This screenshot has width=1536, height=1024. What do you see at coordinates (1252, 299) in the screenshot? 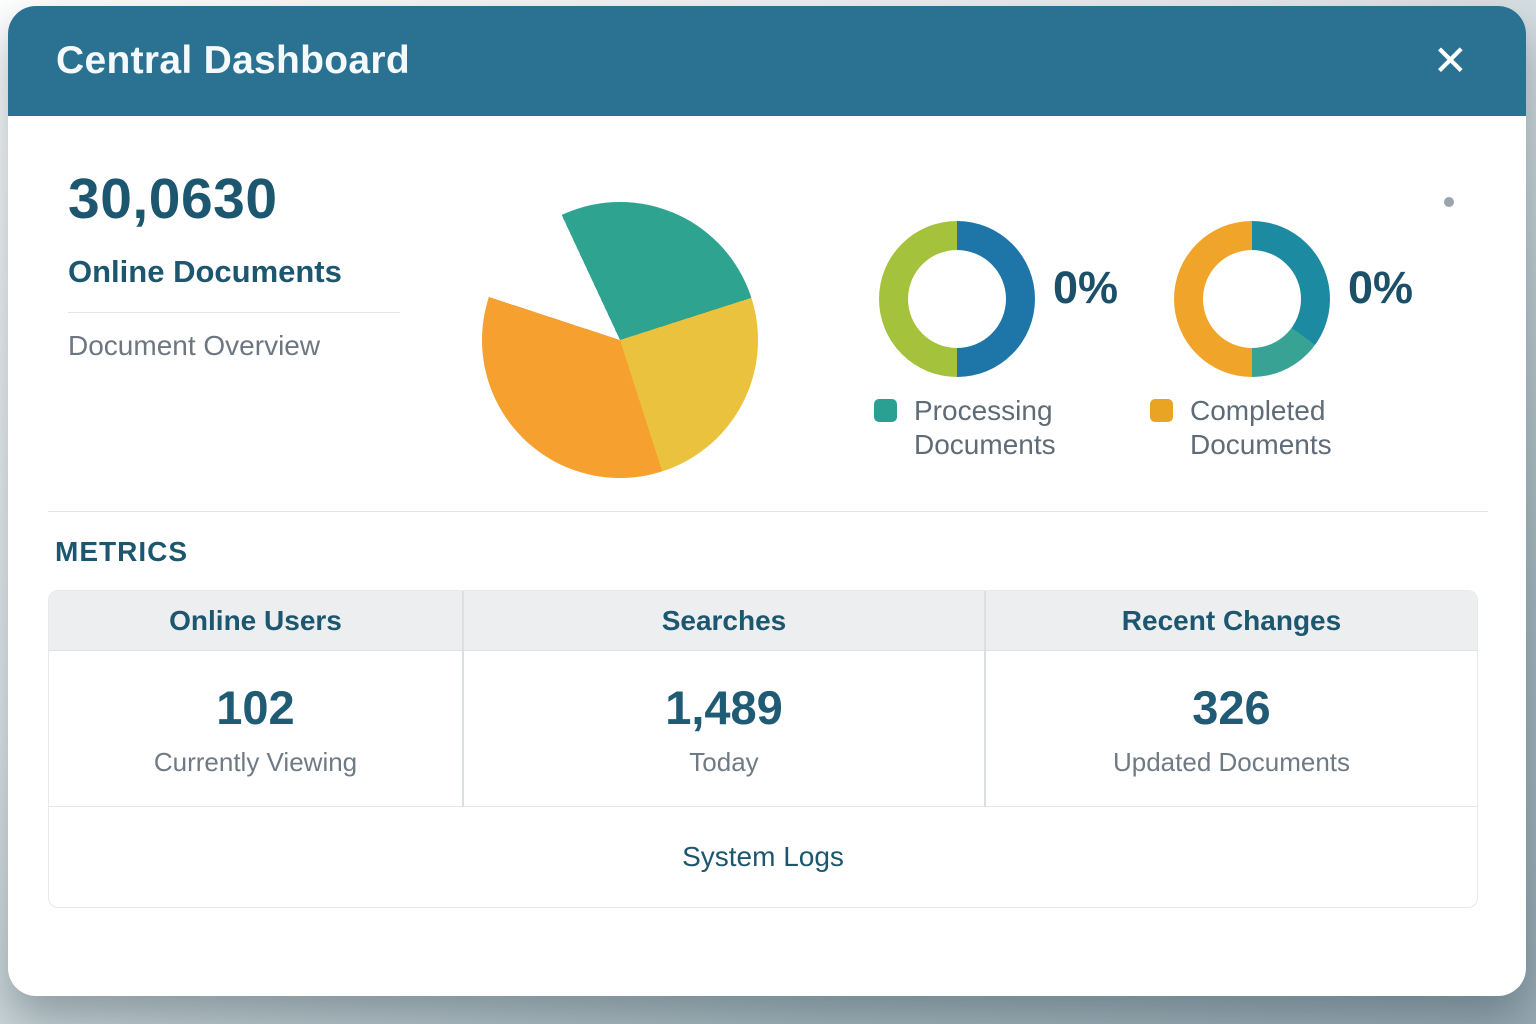
I see `completed-donut-chart` at bounding box center [1252, 299].